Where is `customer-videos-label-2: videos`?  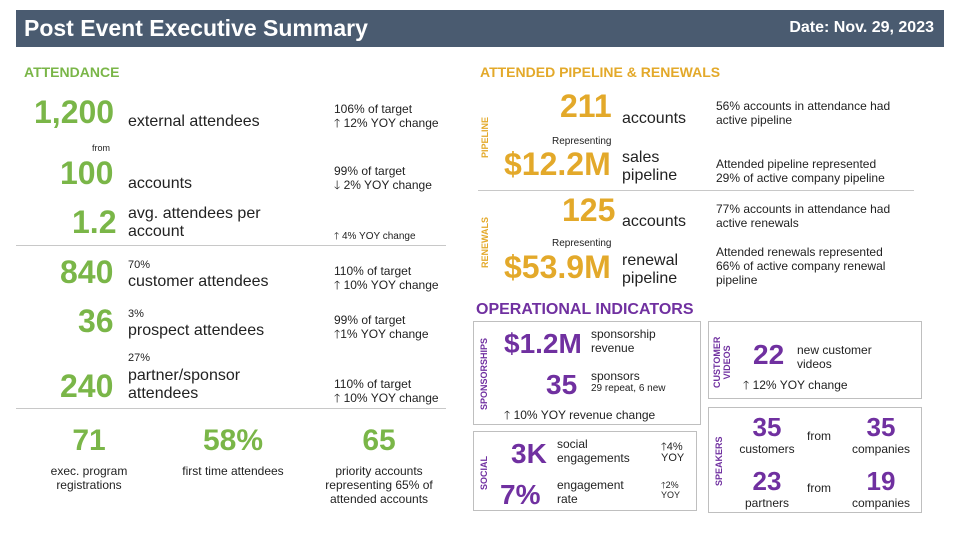 customer-videos-label-2: videos is located at coordinates (814, 364).